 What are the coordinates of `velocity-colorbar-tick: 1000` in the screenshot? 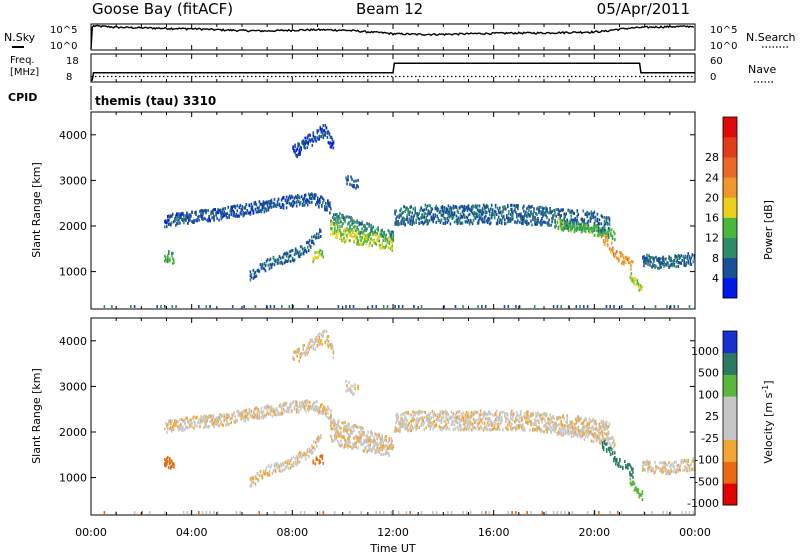 It's located at (705, 351).